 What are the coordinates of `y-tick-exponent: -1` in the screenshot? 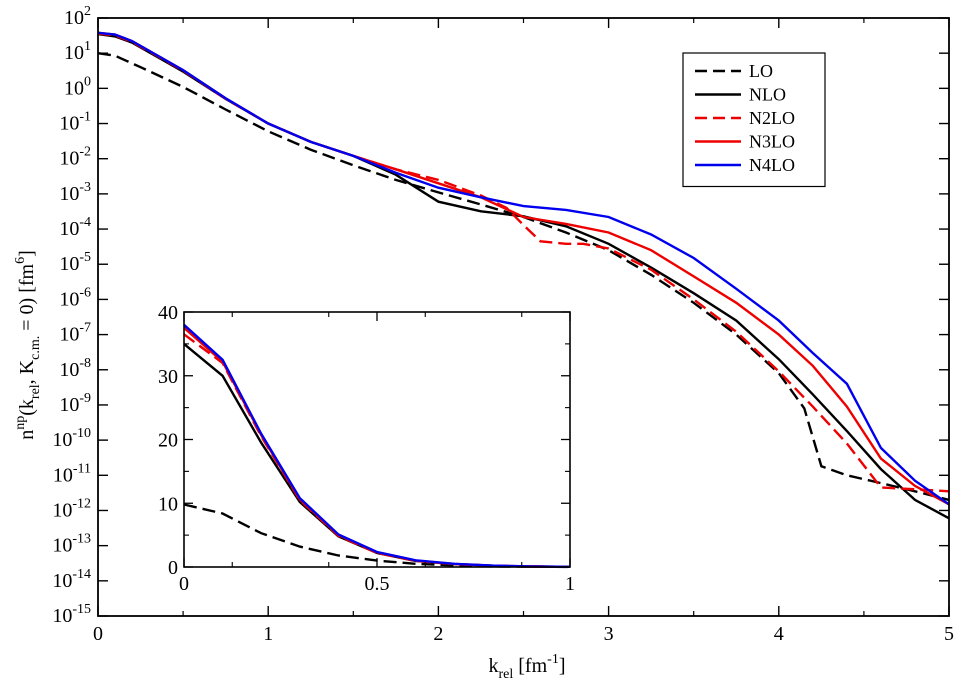 It's located at (85, 117).